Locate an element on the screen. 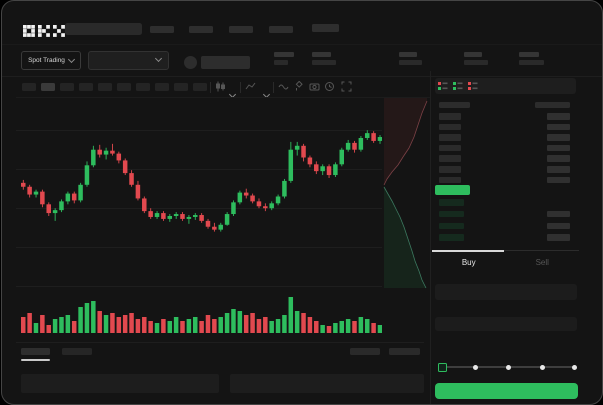 This screenshot has height=405, width=603. camera-icon is located at coordinates (314, 86).